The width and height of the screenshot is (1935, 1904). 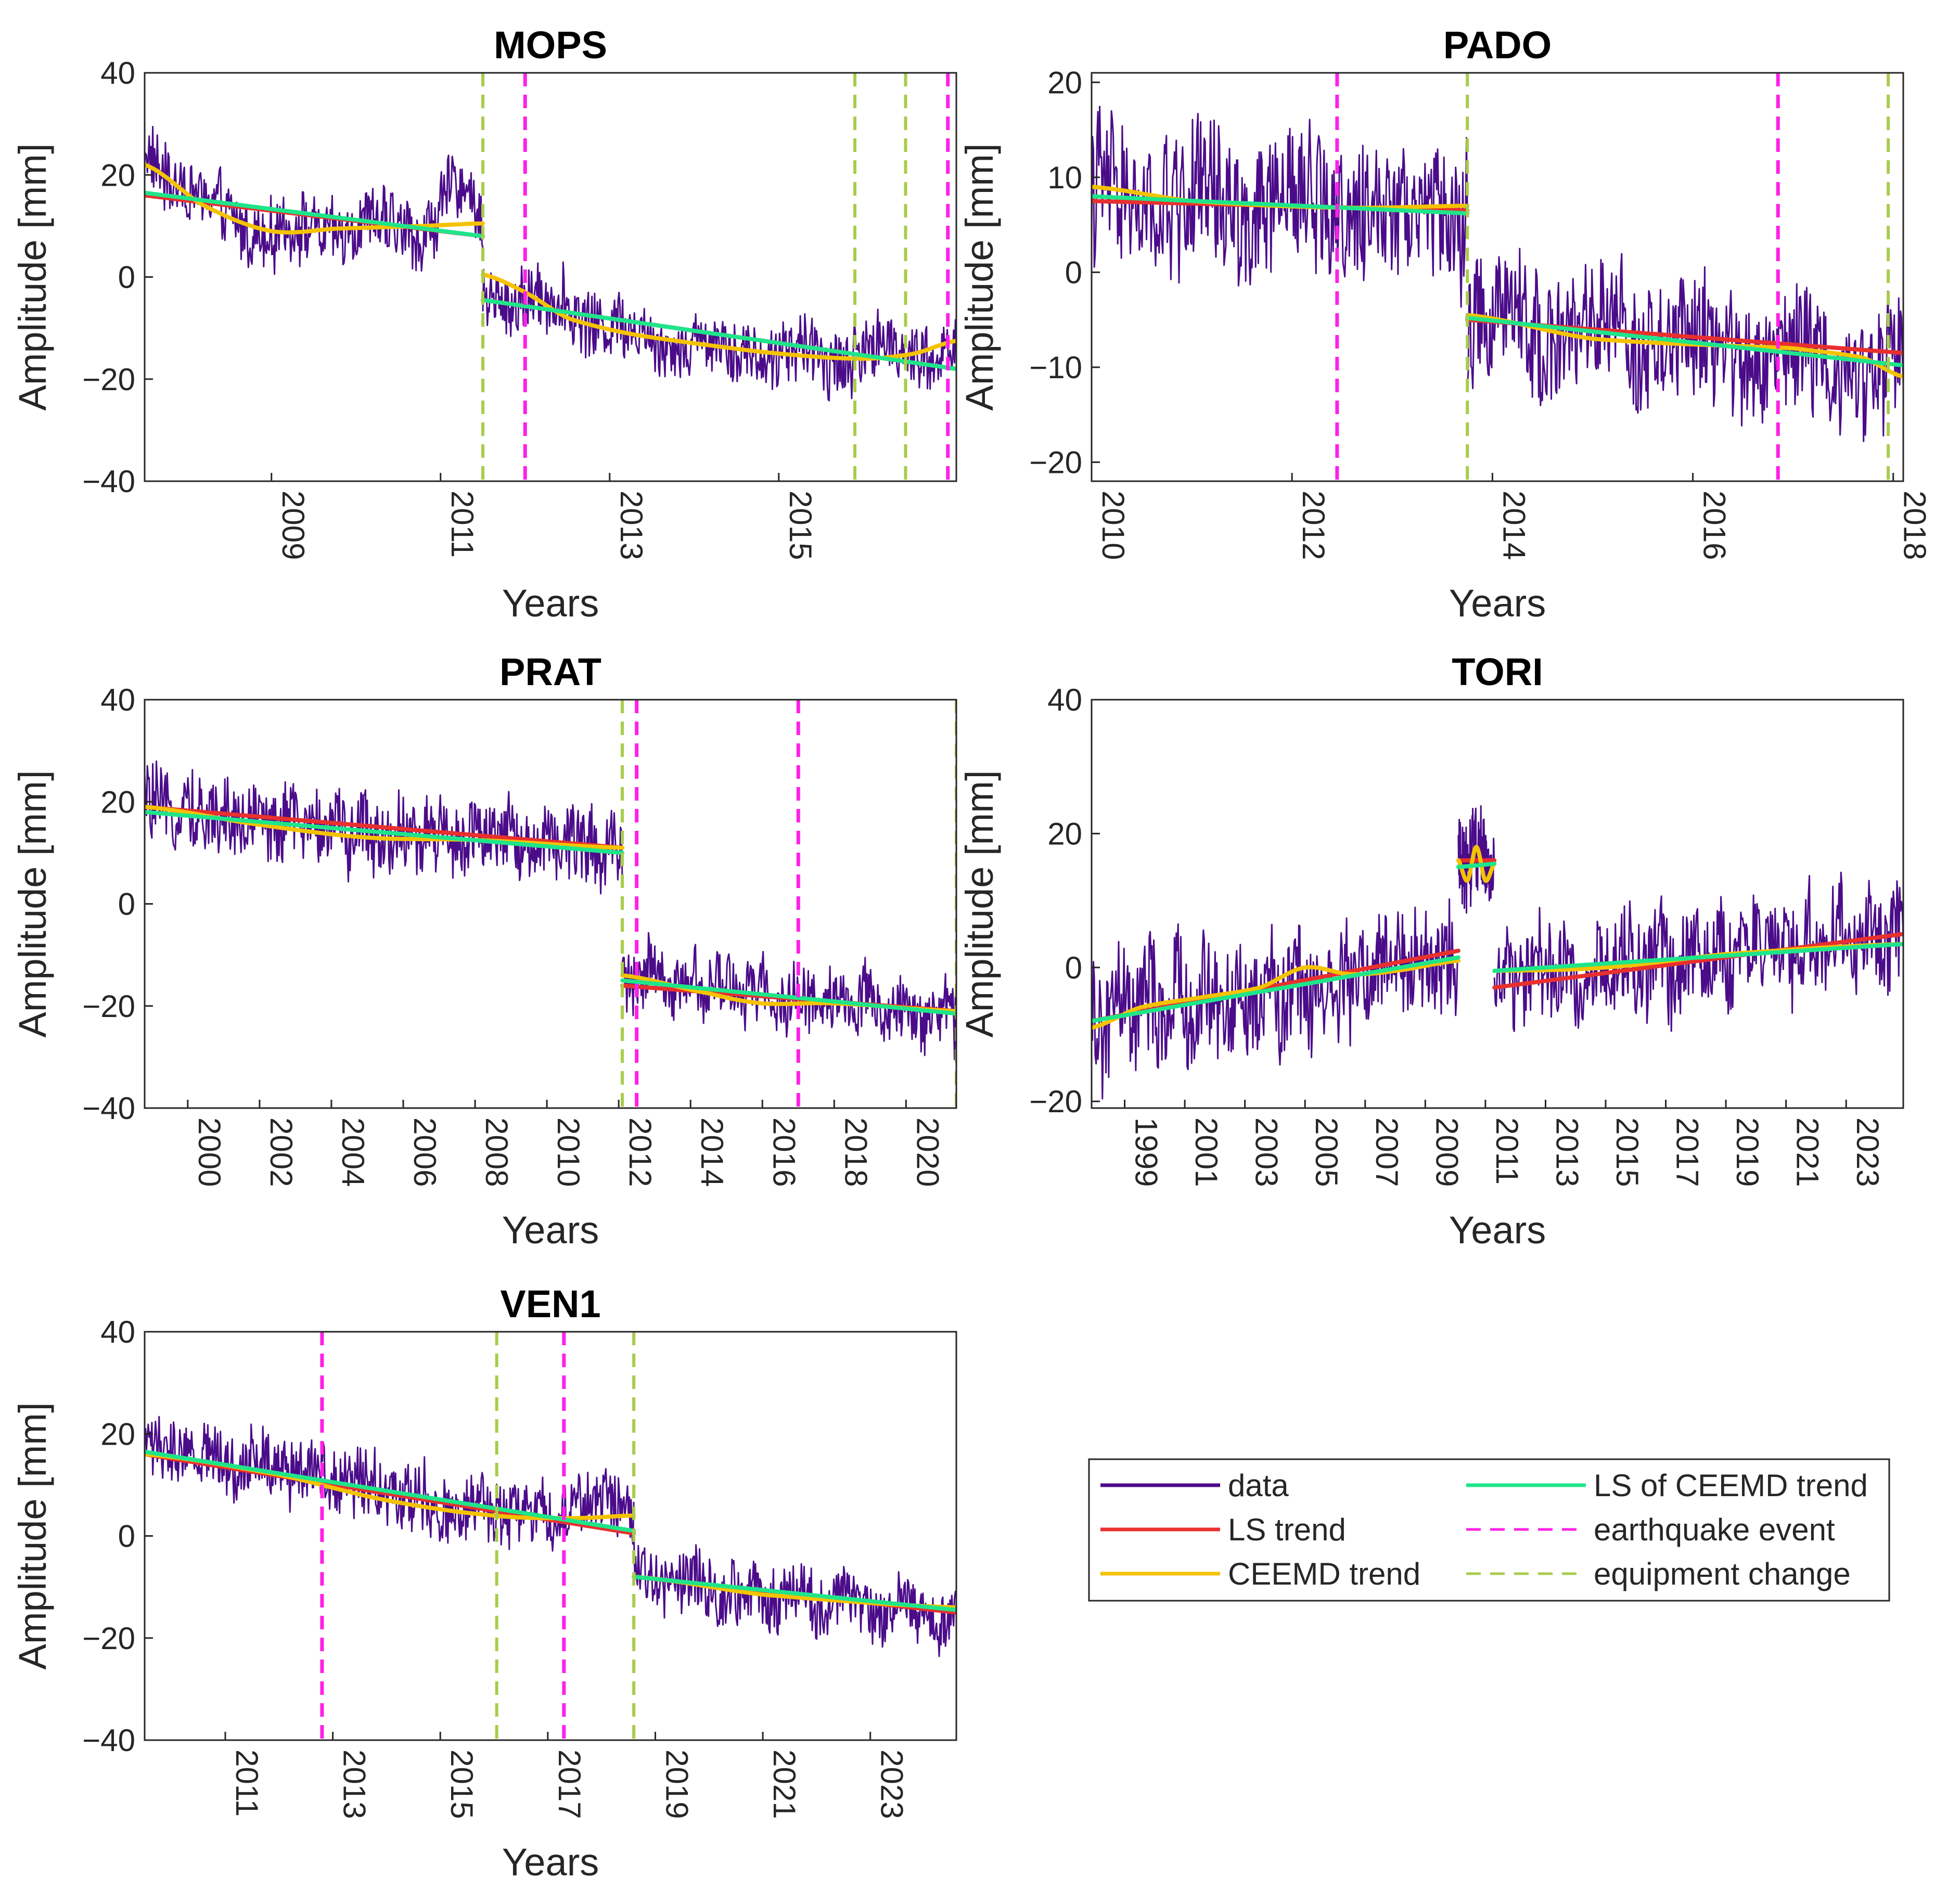 What do you see at coordinates (293, 526) in the screenshot?
I see `x-tick-label-mops: 2009` at bounding box center [293, 526].